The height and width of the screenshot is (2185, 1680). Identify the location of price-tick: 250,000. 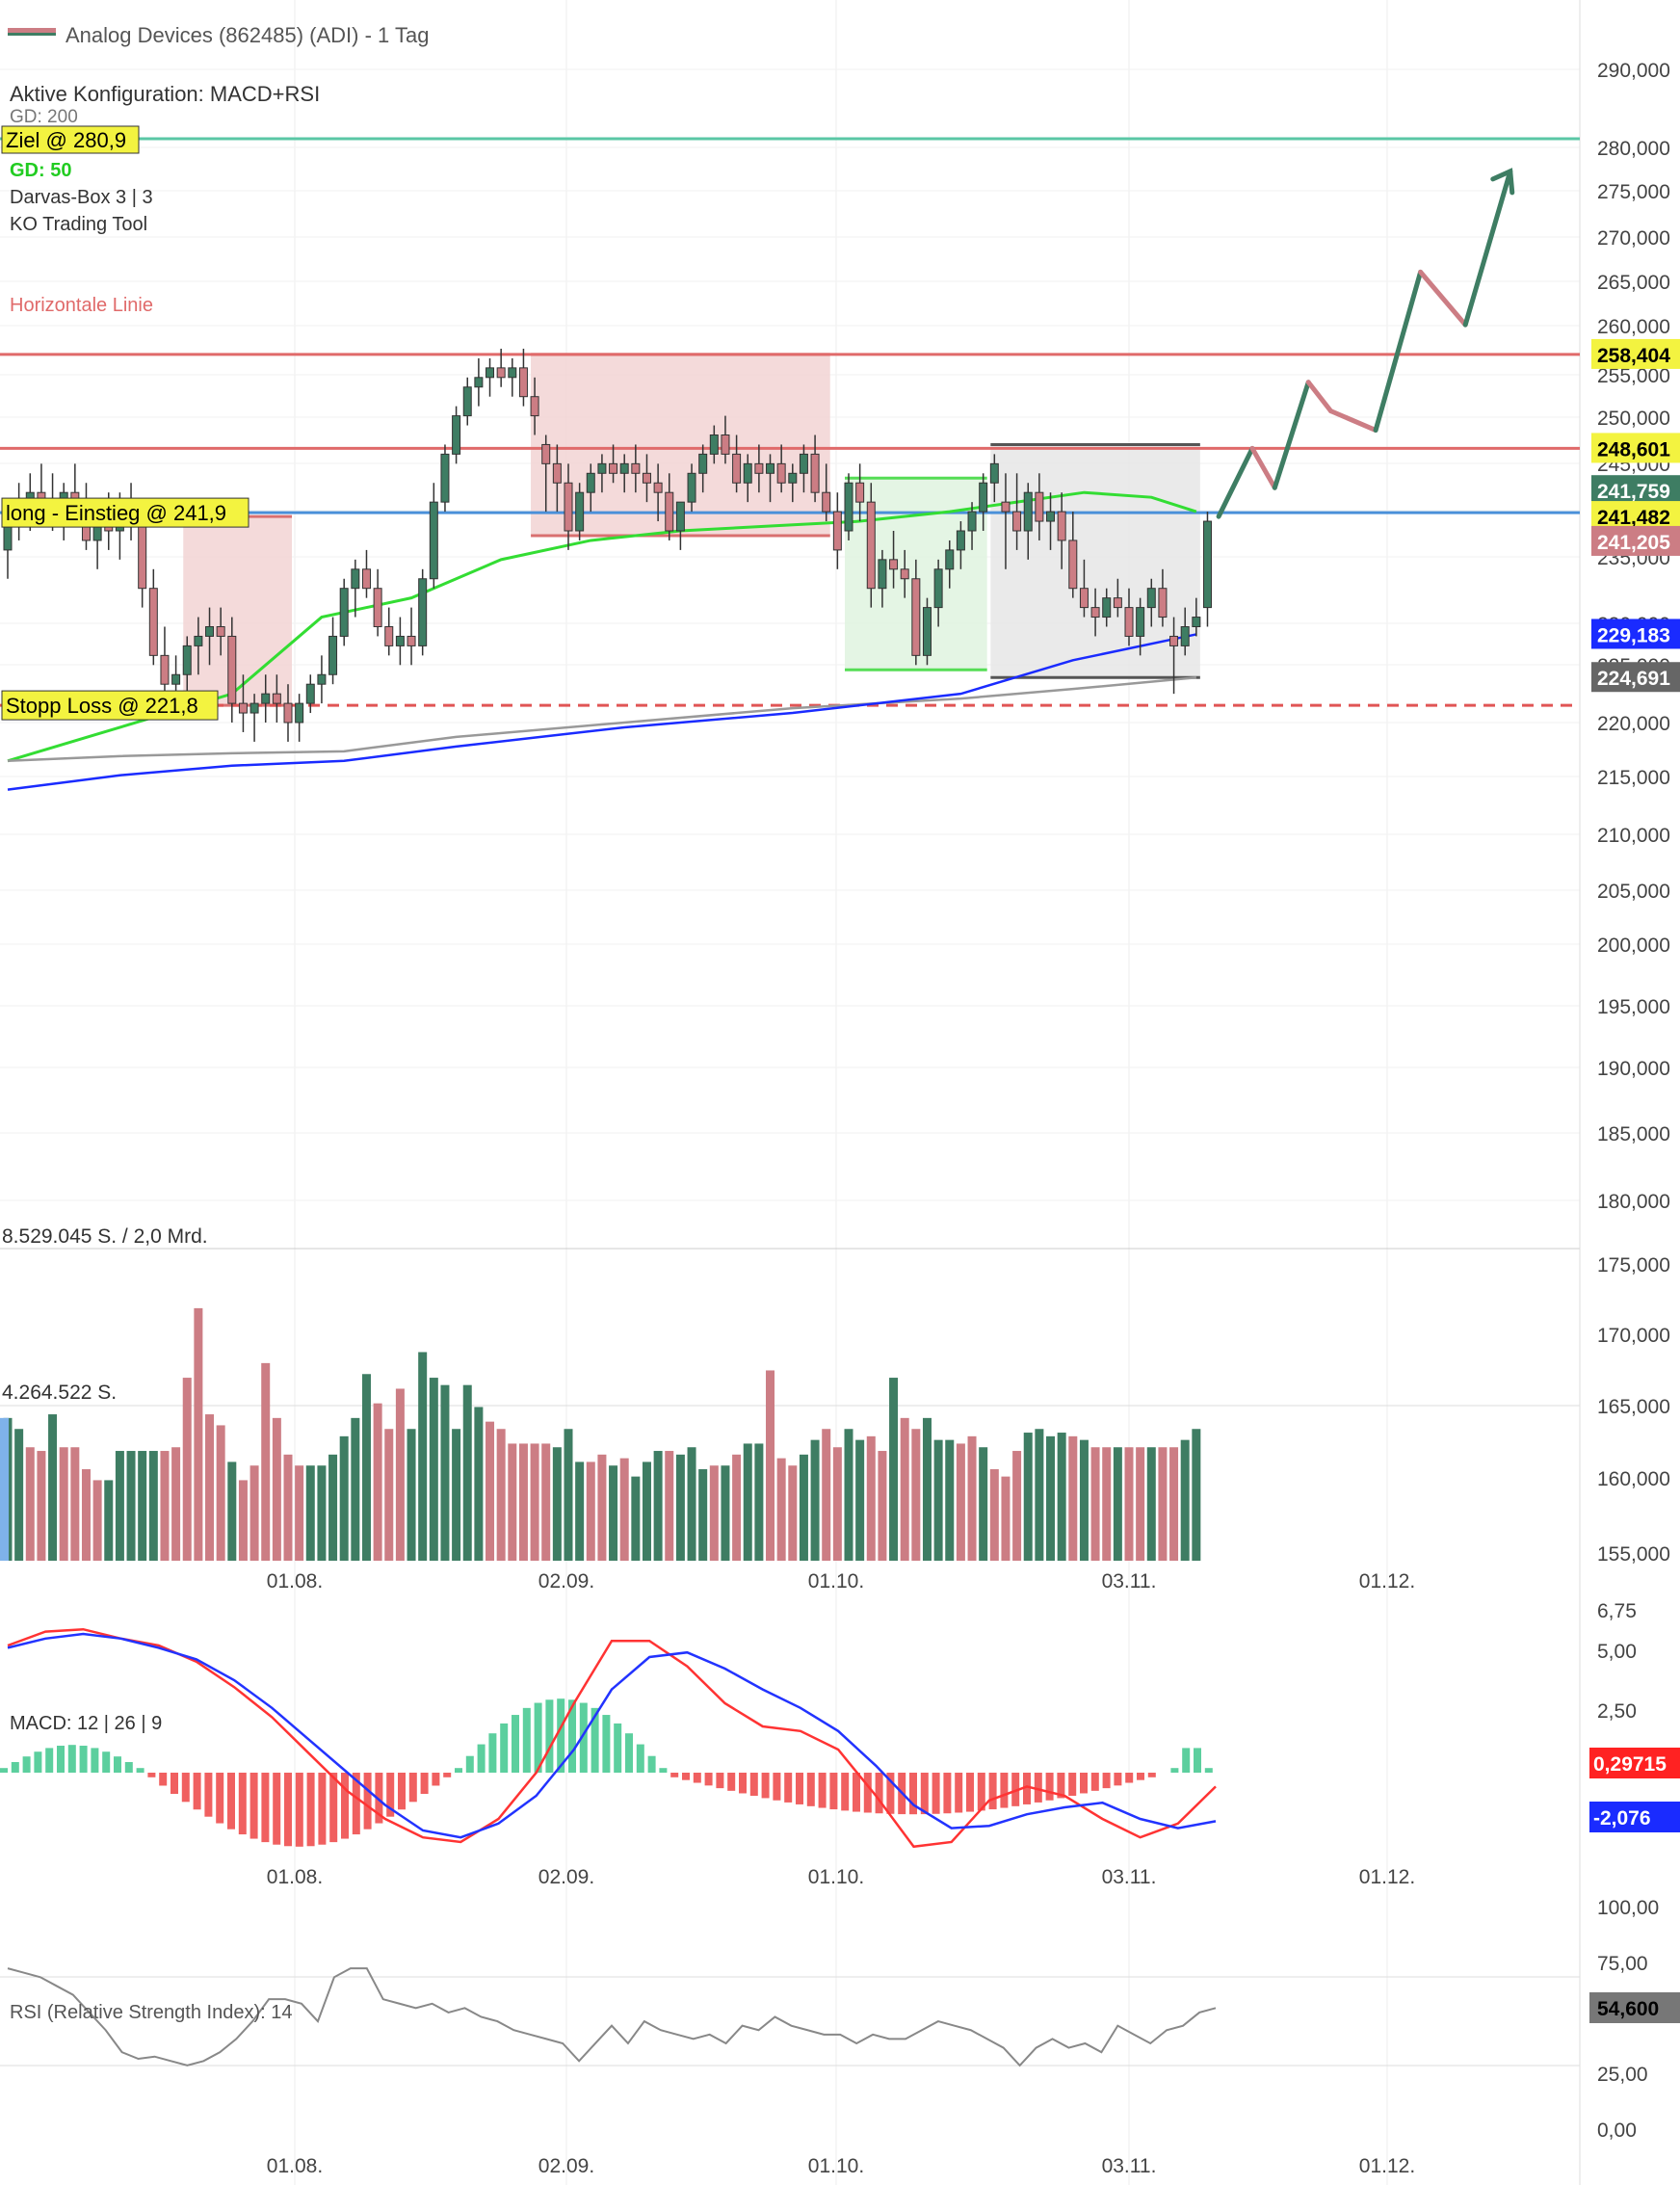
(1633, 419).